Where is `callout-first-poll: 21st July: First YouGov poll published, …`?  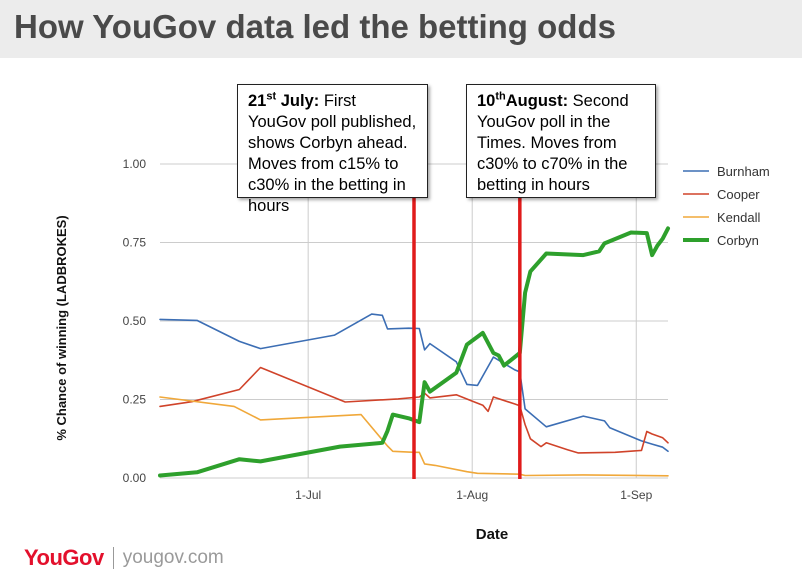
callout-first-poll: 21st July: First YouGov poll published, … is located at coordinates (332, 149).